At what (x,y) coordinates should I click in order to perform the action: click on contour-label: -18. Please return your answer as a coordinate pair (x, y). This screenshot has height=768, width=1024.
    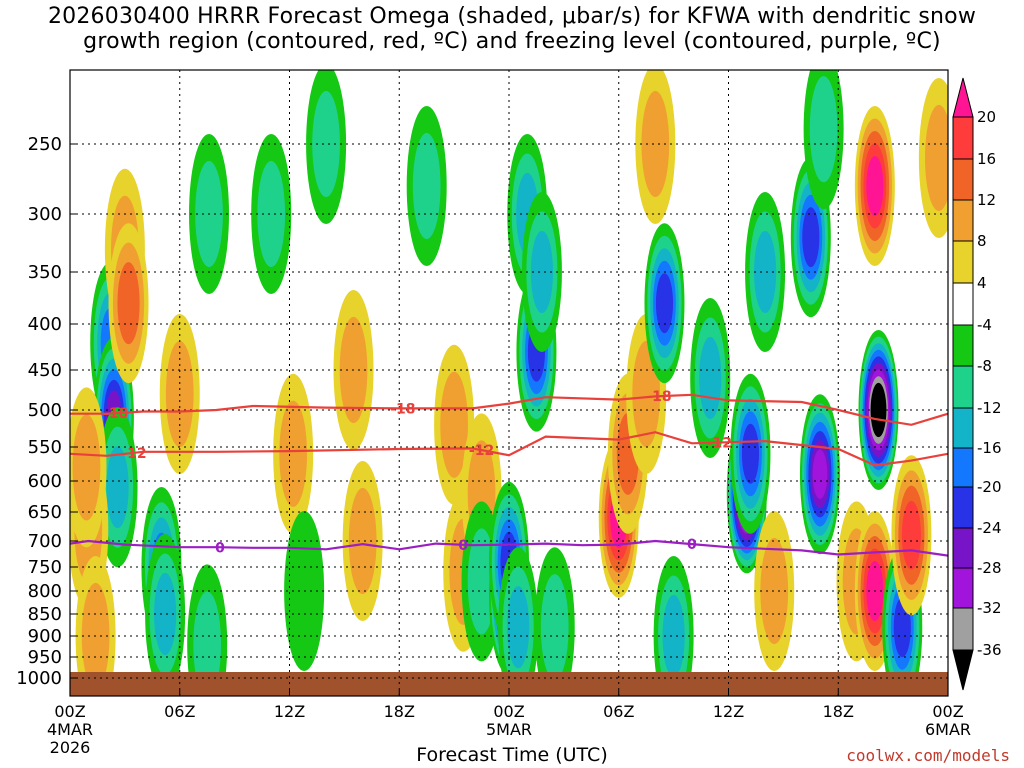
    Looking at the image, I should click on (658, 397).